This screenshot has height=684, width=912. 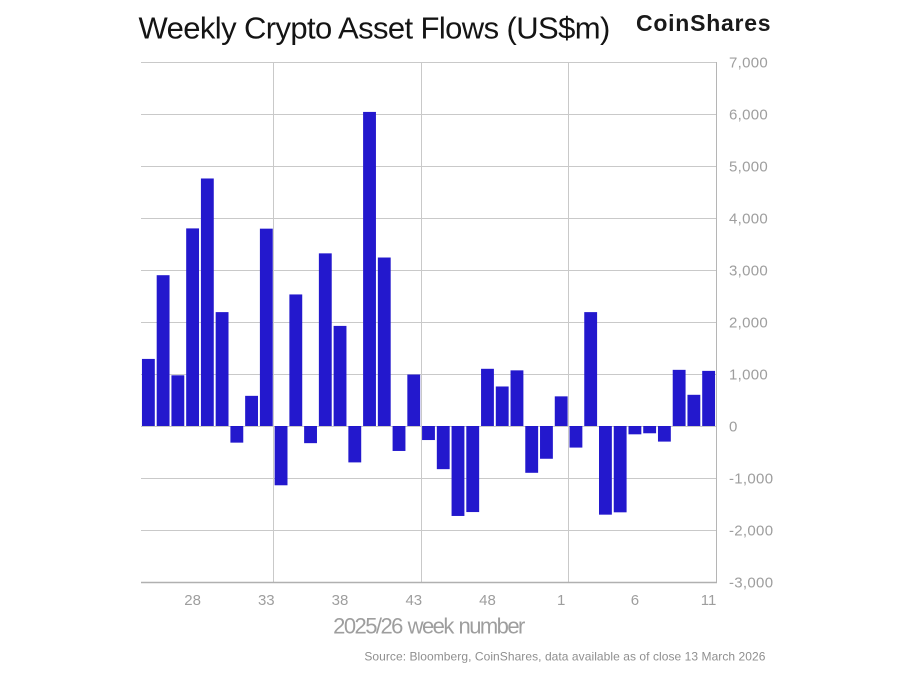 What do you see at coordinates (748, 374) in the screenshot?
I see `svg-text: 1,000` at bounding box center [748, 374].